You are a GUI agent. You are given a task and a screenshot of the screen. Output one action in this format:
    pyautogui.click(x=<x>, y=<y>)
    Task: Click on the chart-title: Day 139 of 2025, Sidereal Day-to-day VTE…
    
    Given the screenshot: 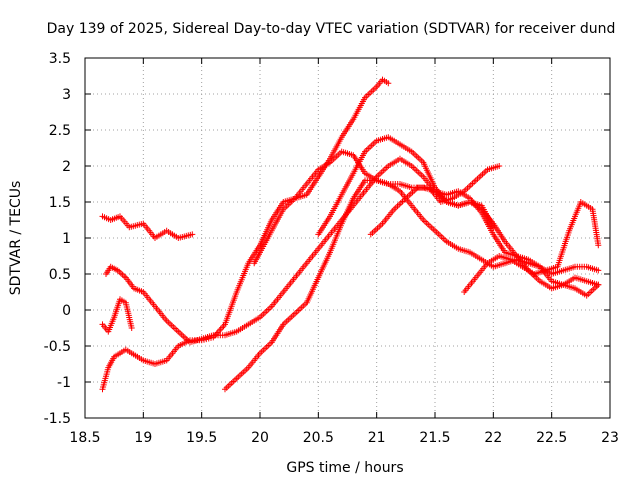 What is the action you would take?
    pyautogui.click(x=331, y=29)
    